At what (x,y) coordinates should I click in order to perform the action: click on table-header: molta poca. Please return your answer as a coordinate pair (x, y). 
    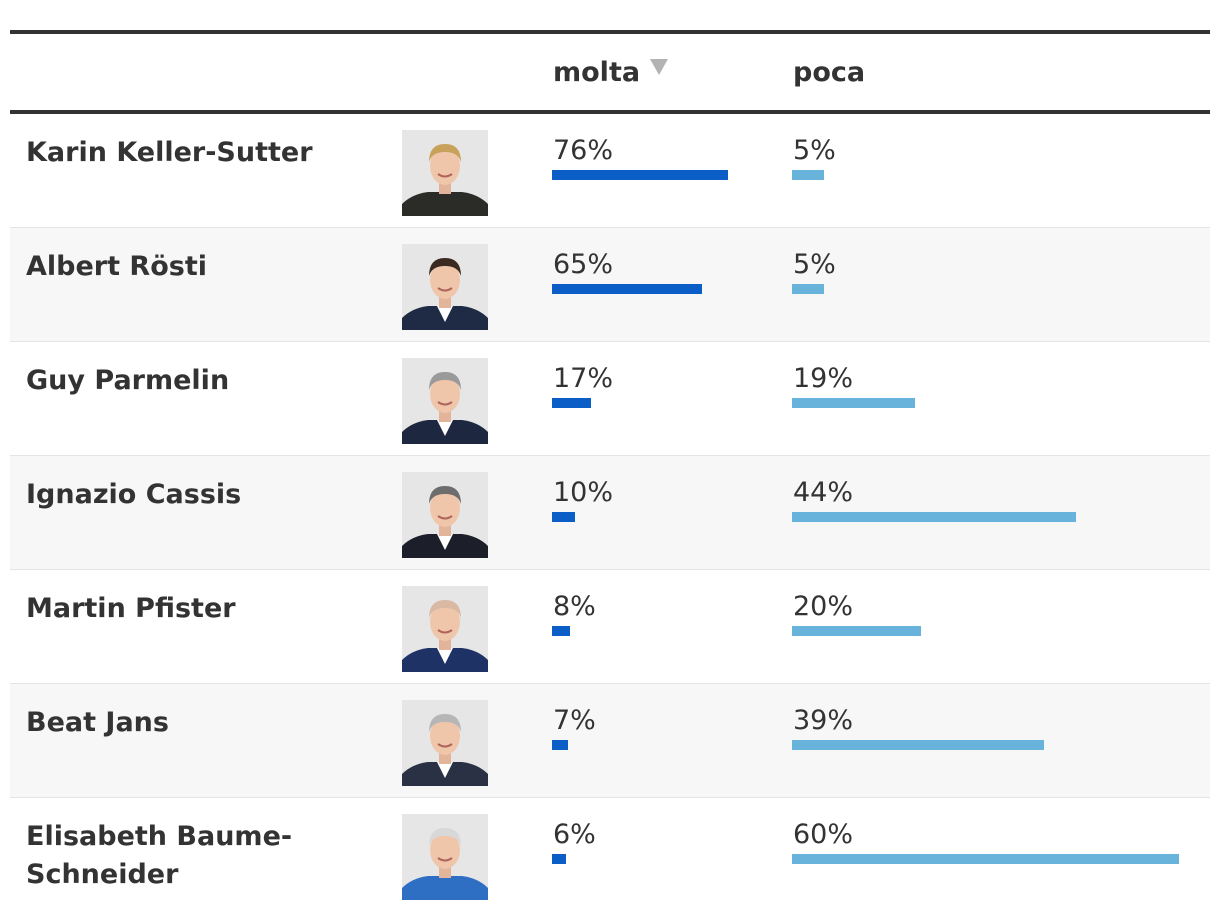
    Looking at the image, I should click on (610, 74).